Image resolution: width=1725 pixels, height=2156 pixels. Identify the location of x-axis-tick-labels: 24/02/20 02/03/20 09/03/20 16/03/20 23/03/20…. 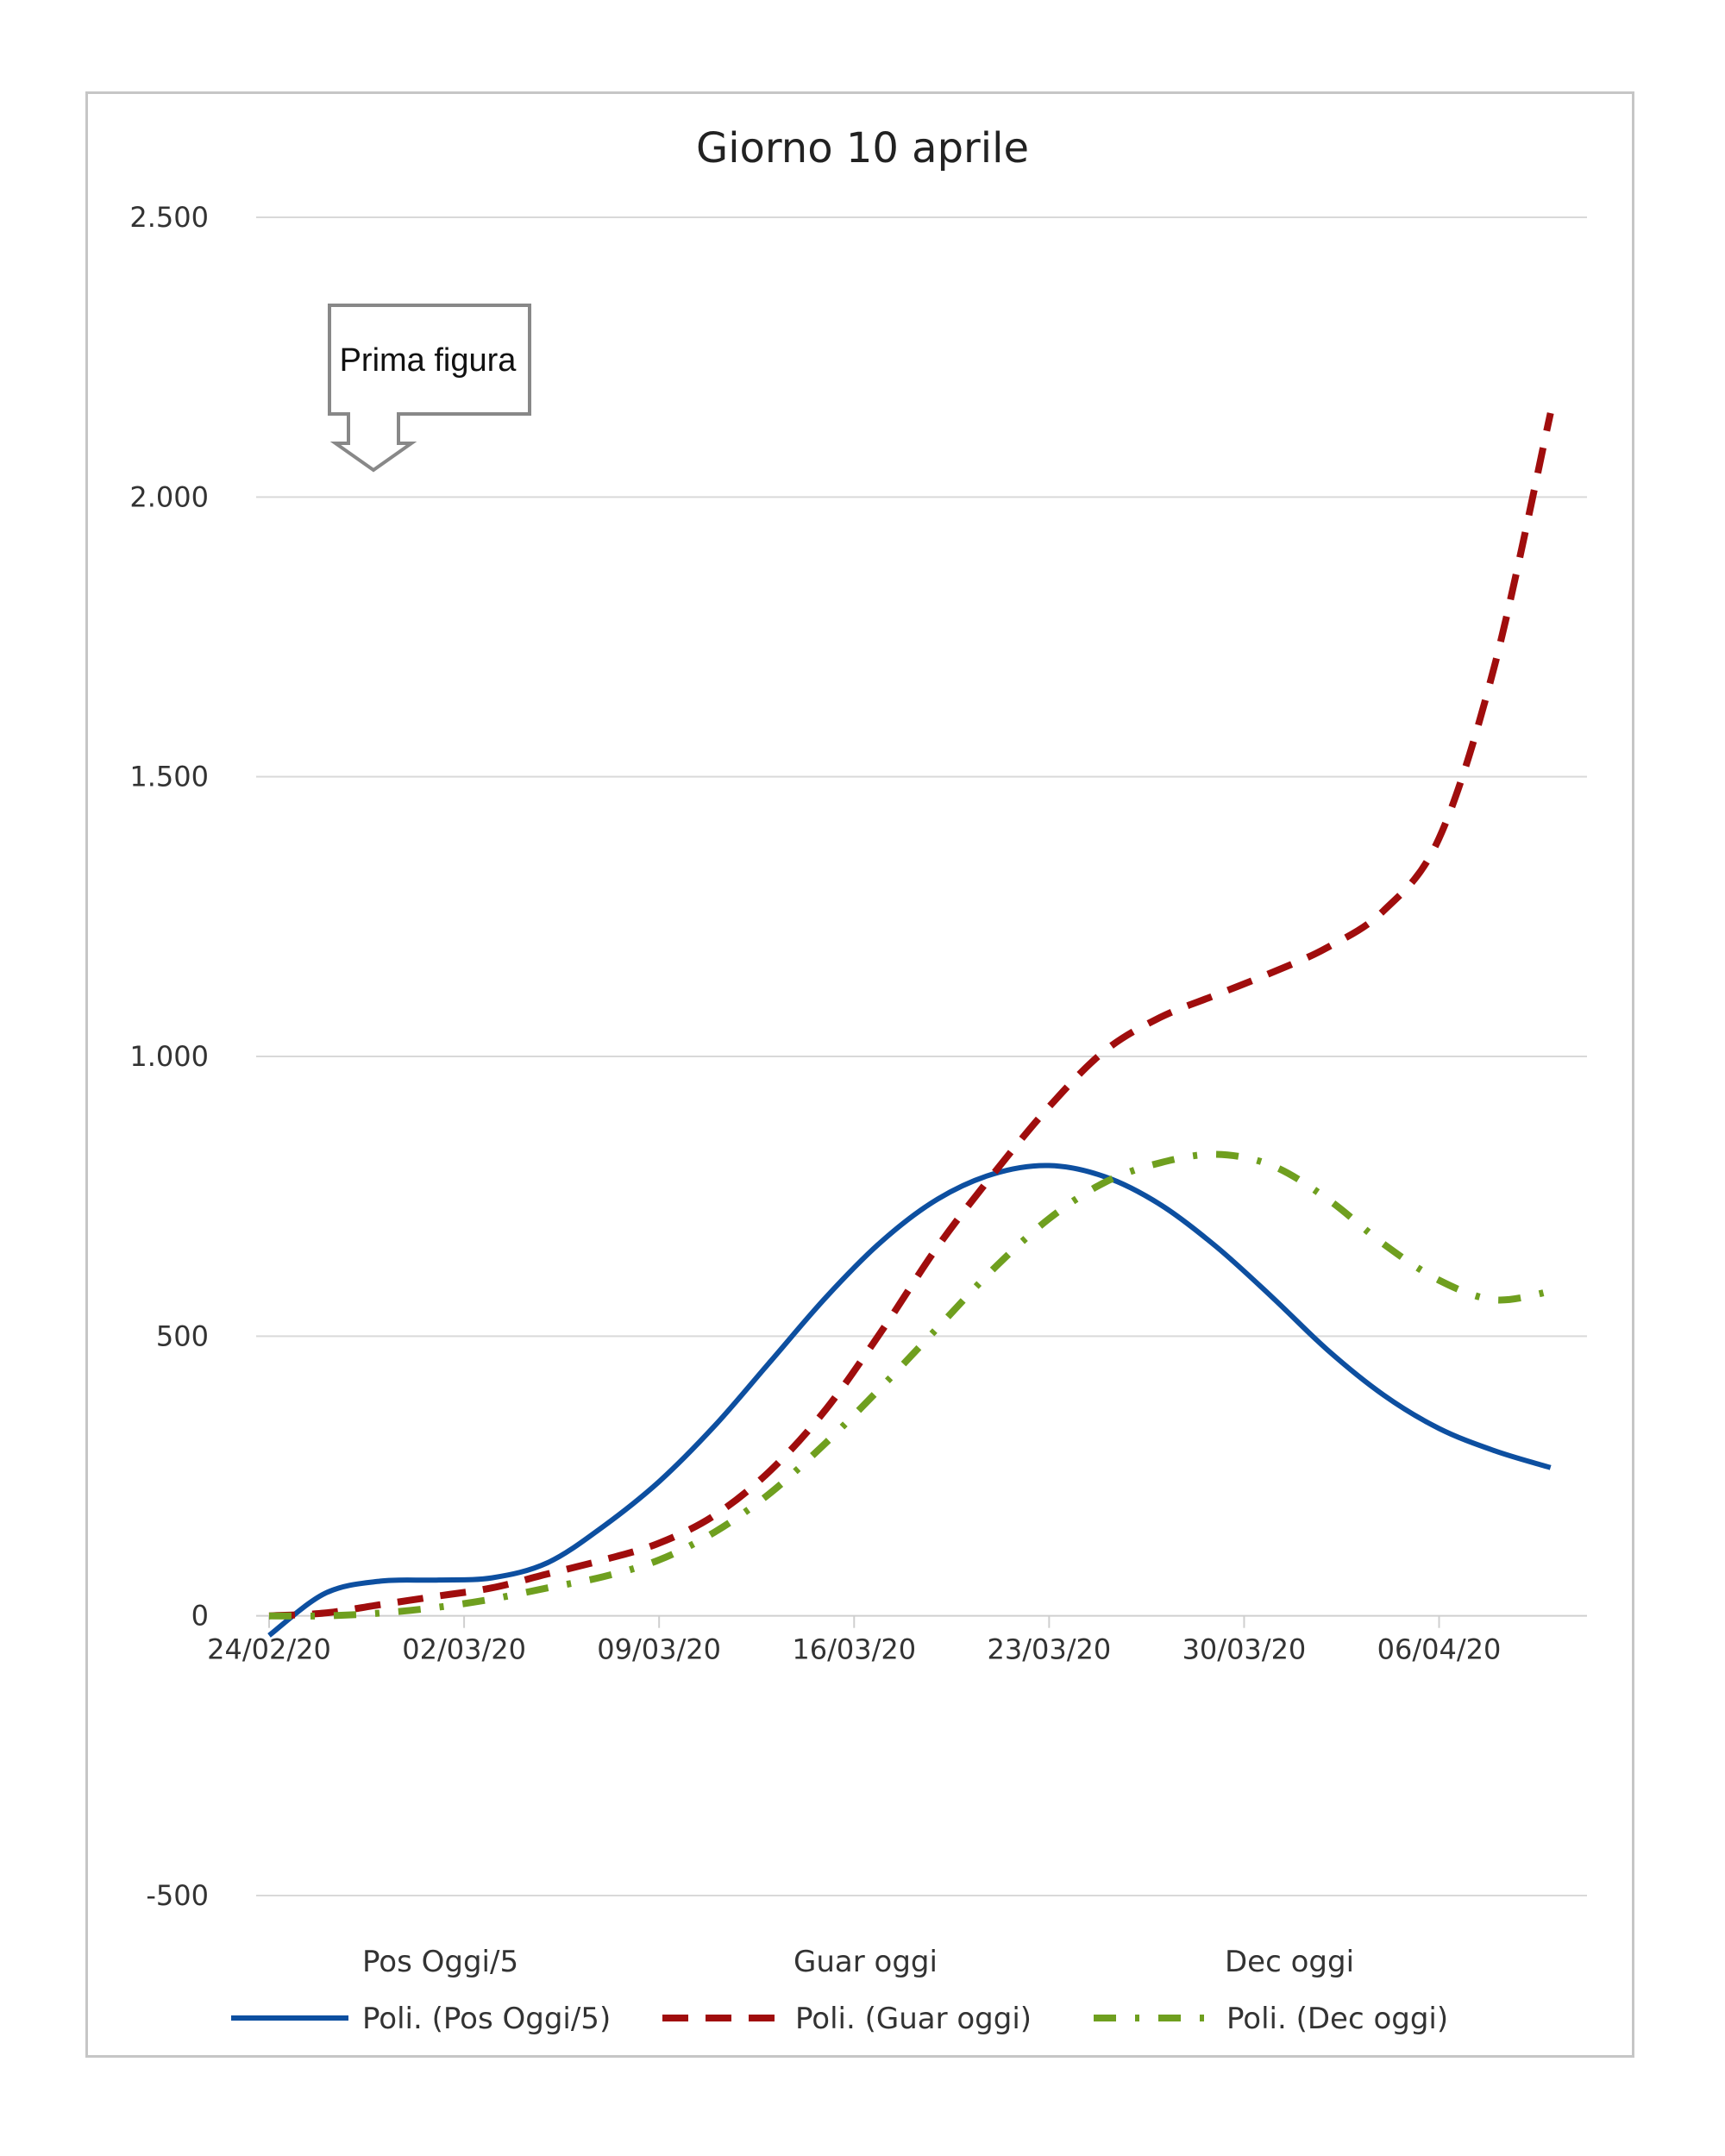
(854, 1649).